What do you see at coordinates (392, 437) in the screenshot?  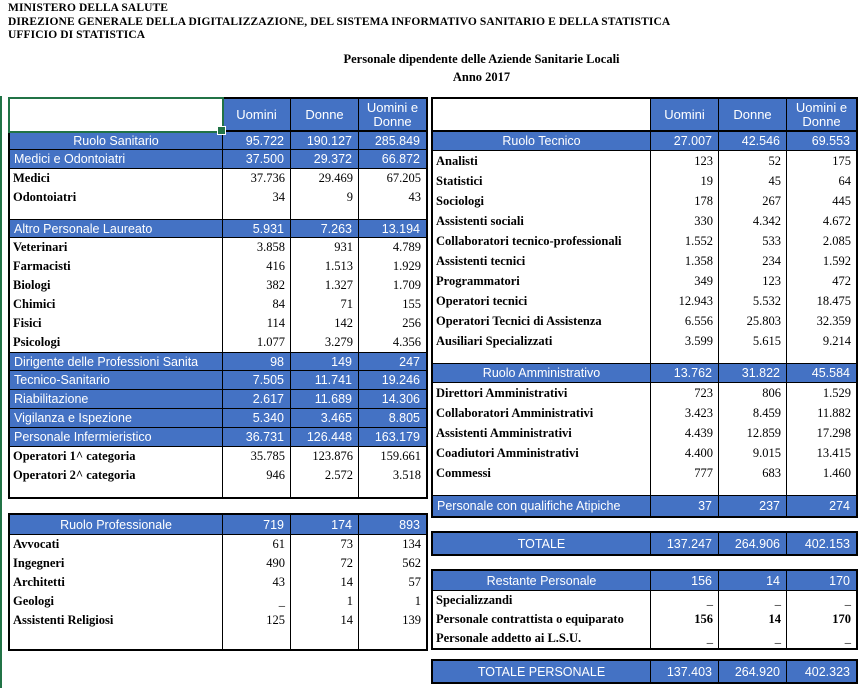 I see `value-cell-totale: 163.179` at bounding box center [392, 437].